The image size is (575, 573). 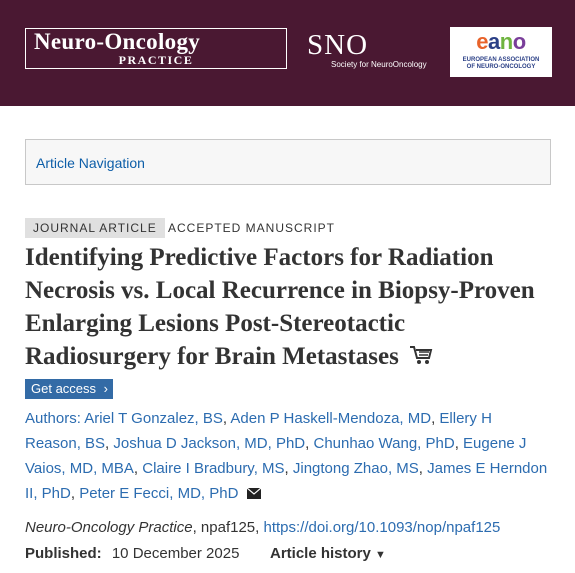 What do you see at coordinates (276, 456) in the screenshot?
I see `author-link: Eugene J Vaios, MD, MBA` at bounding box center [276, 456].